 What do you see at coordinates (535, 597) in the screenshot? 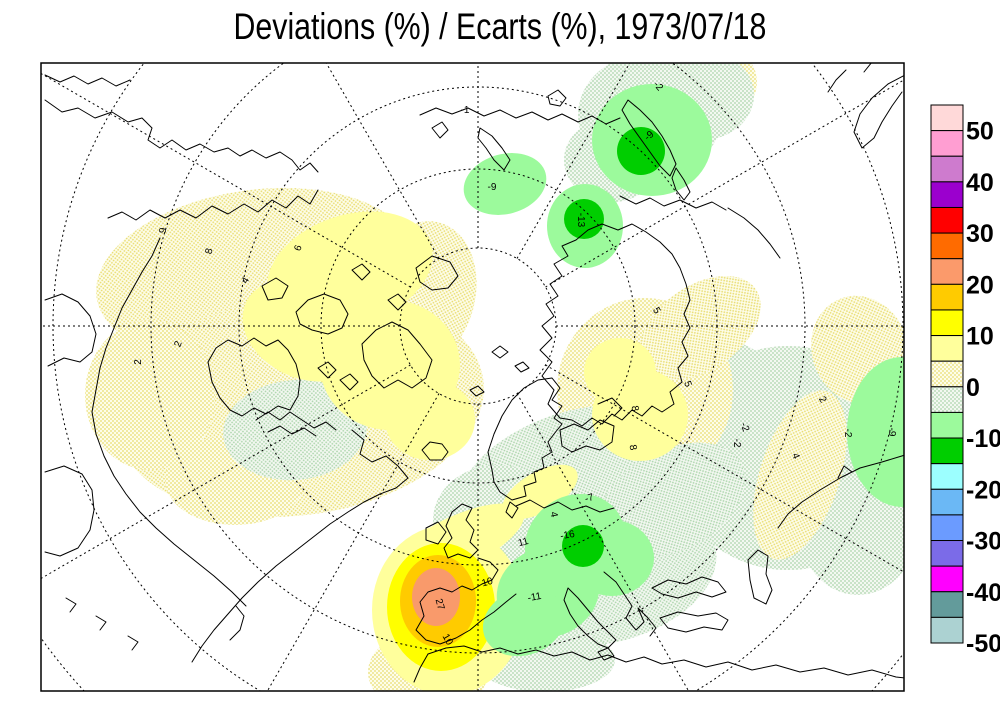
I see `map-value-label: -11` at bounding box center [535, 597].